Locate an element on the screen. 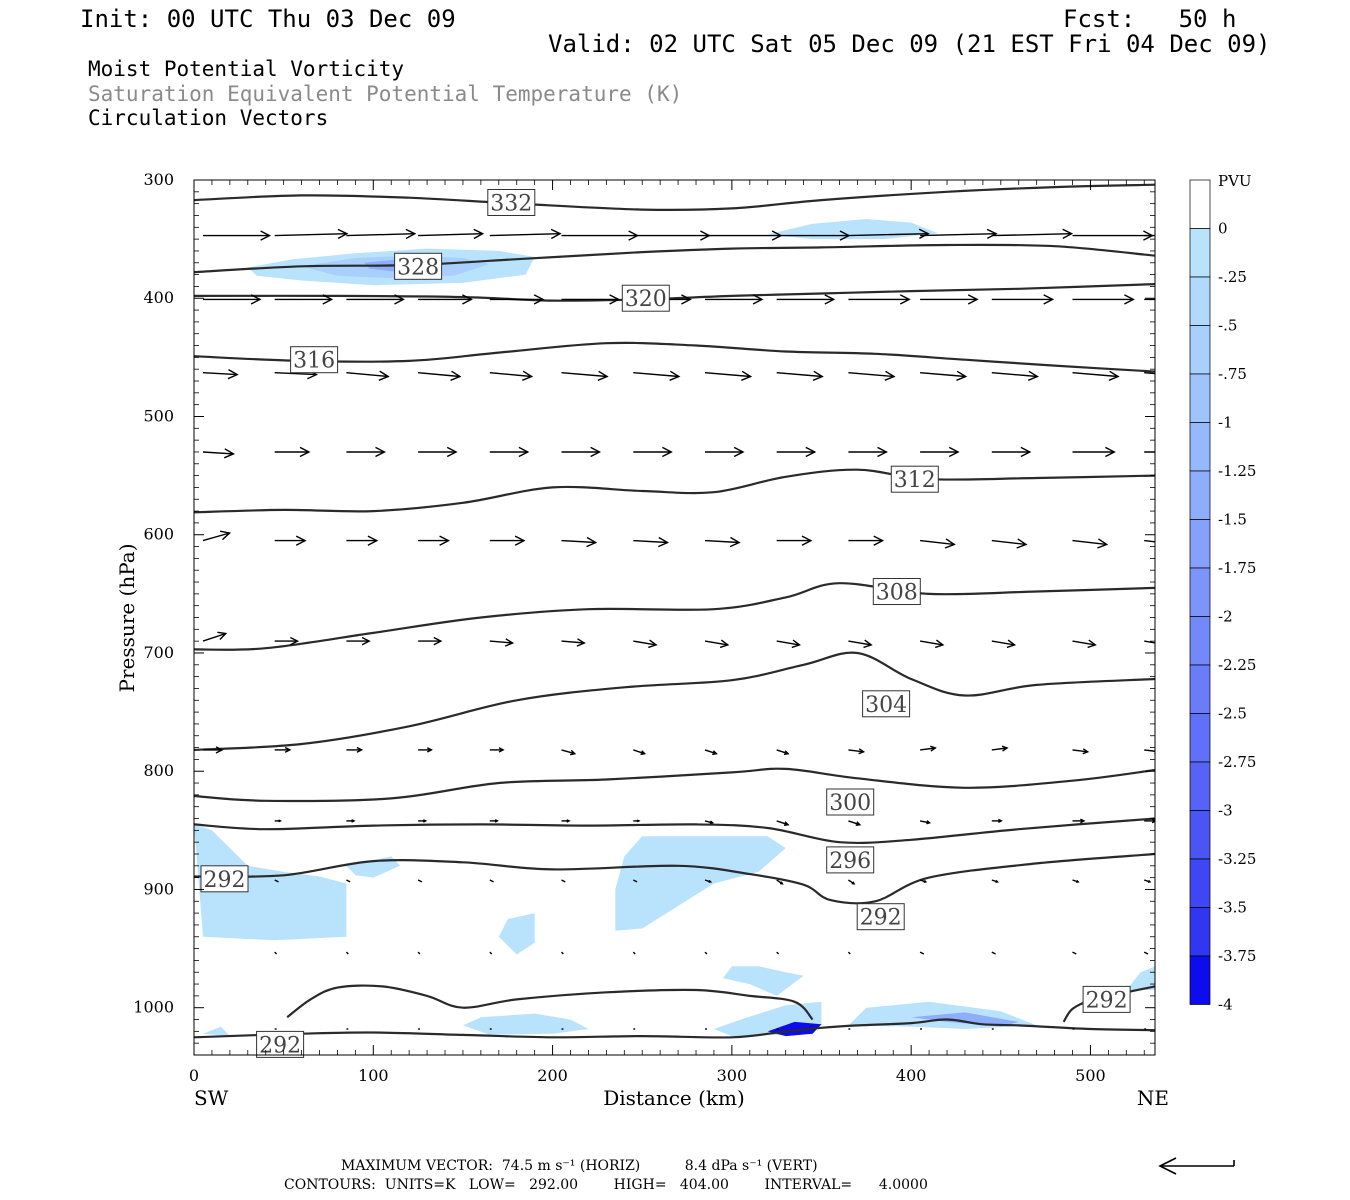 The image size is (1350, 1200). x-tick-label: 0 is located at coordinates (194, 1075).